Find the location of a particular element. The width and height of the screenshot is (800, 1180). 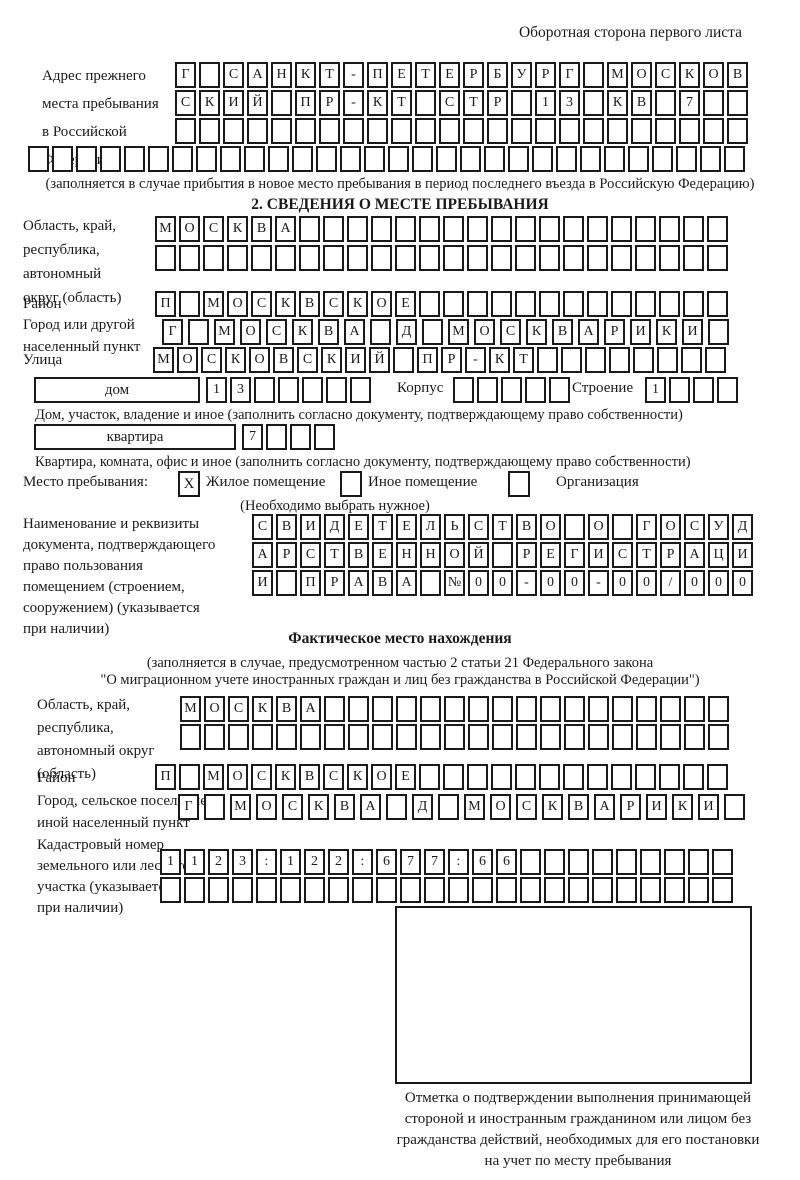

char-cell: М is located at coordinates (224, 332).